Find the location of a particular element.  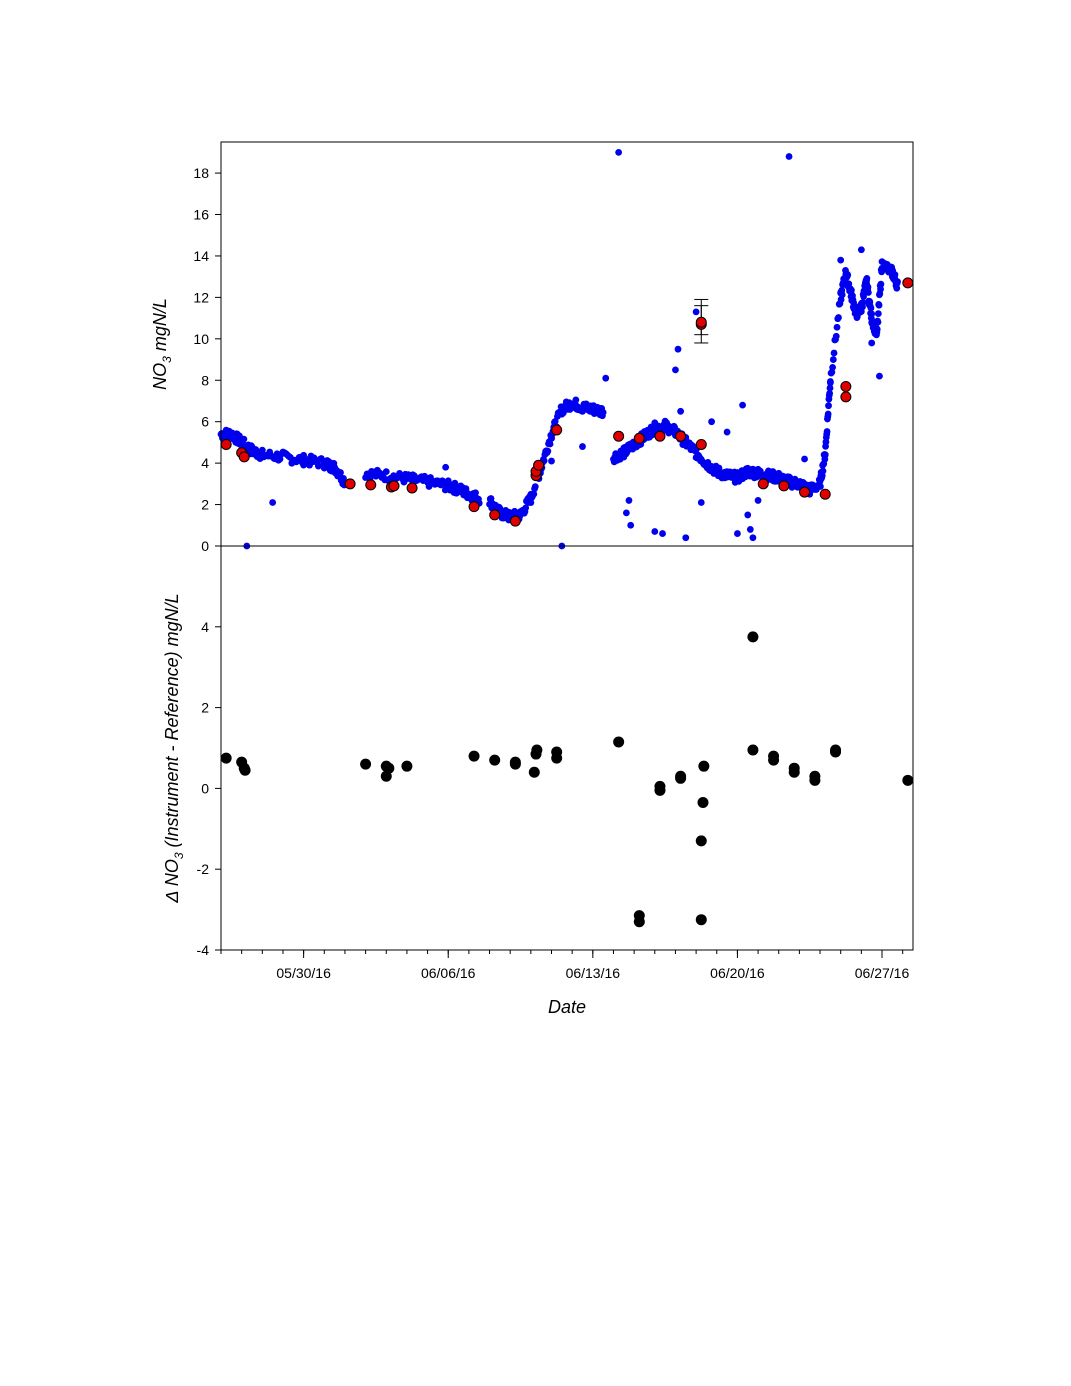

top-y-tick-label: 6 is located at coordinates (205, 422).